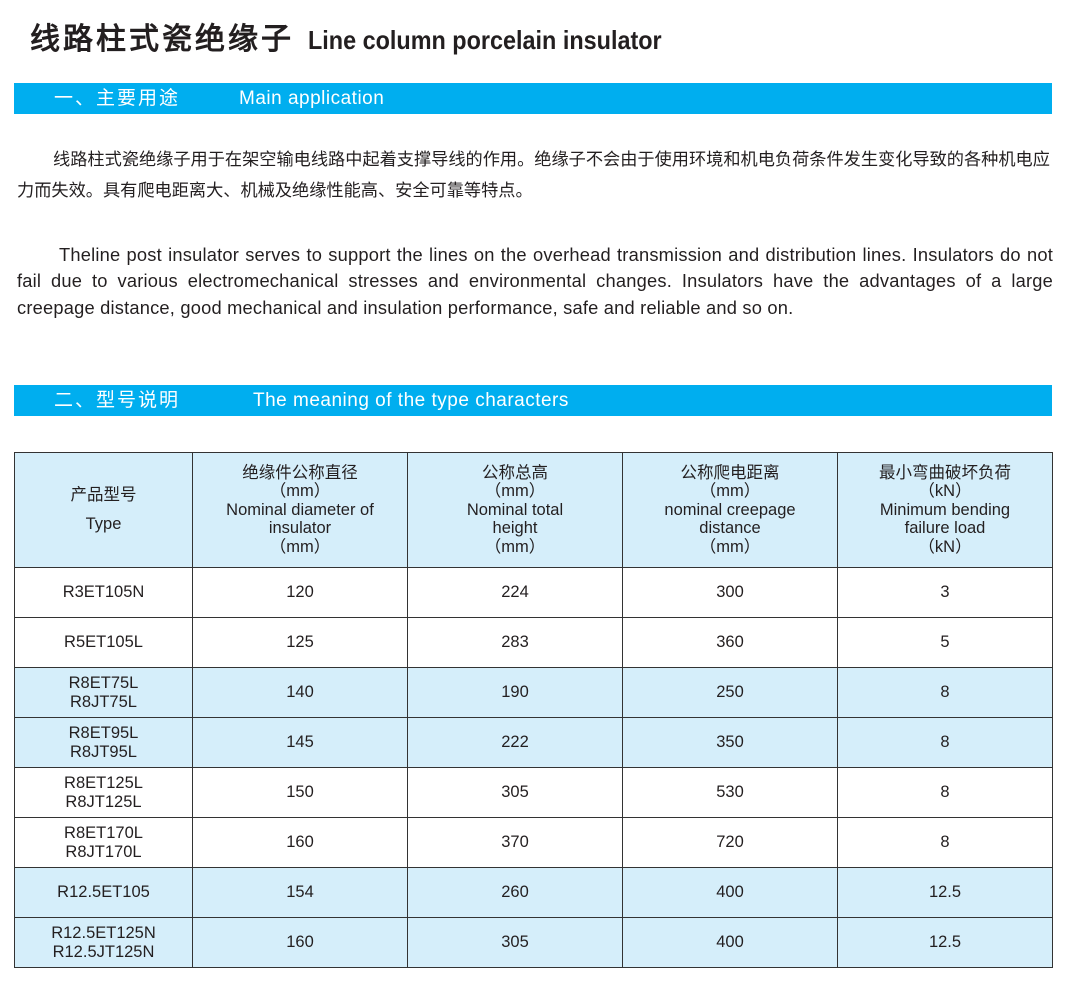 This screenshot has width=1070, height=996. I want to click on cell-type: R12.5ET105, so click(103, 892).